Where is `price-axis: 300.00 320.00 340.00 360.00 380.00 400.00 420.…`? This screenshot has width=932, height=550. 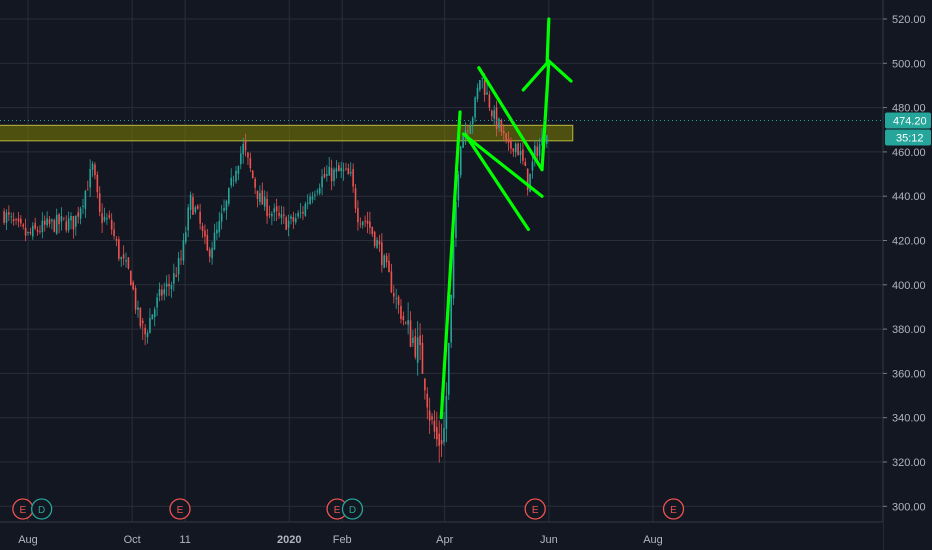 price-axis: 300.00 320.00 340.00 360.00 380.00 400.00 420.… is located at coordinates (907, 275).